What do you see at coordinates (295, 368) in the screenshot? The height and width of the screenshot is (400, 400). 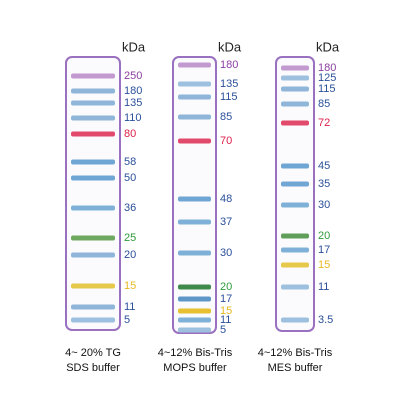 I see `caption: MES buffer` at bounding box center [295, 368].